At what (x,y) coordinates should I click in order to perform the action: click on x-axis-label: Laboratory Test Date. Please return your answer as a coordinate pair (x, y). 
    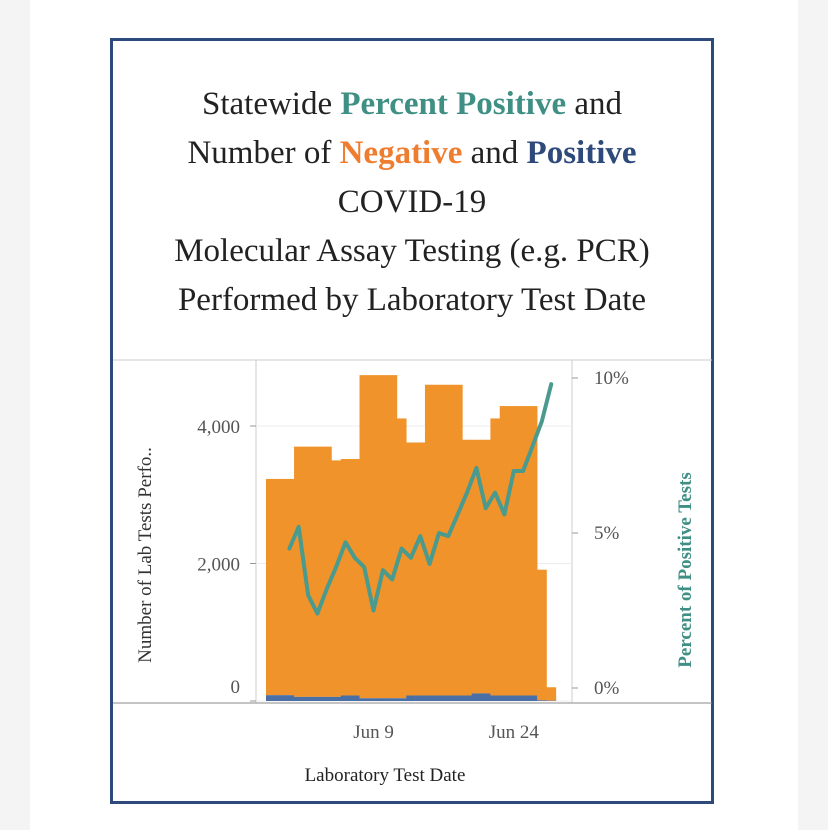
    Looking at the image, I should click on (385, 775).